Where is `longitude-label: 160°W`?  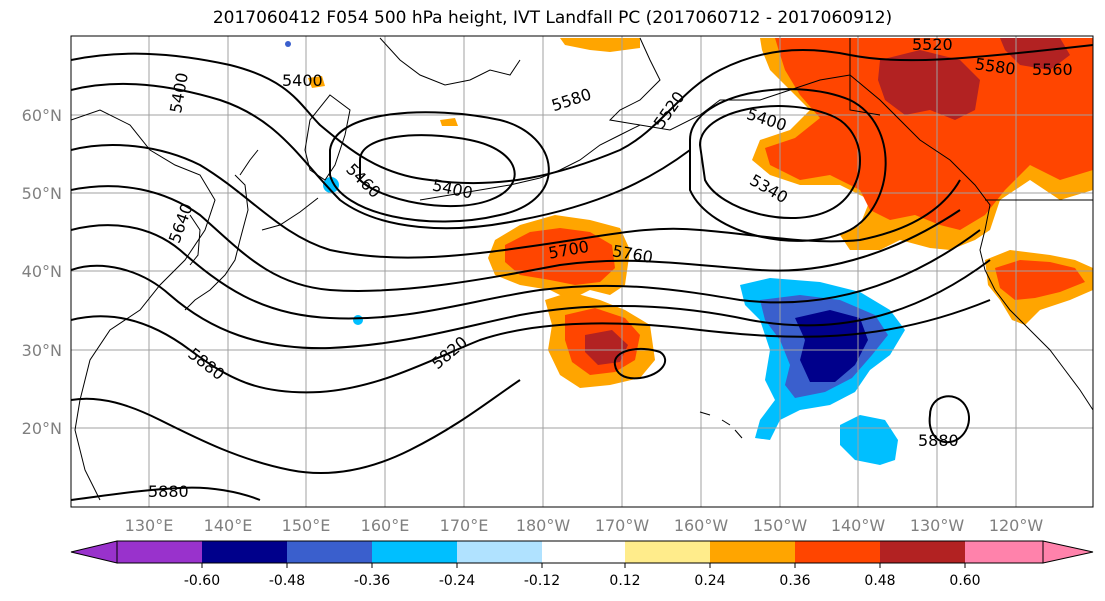 longitude-label: 160°W is located at coordinates (701, 525).